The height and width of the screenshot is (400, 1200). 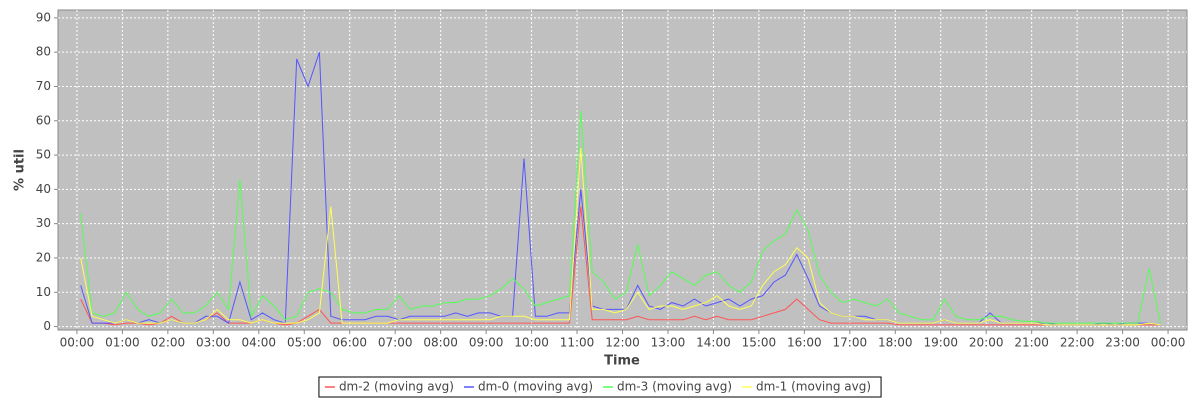 What do you see at coordinates (168, 343) in the screenshot?
I see `x-tick-label: 02:00` at bounding box center [168, 343].